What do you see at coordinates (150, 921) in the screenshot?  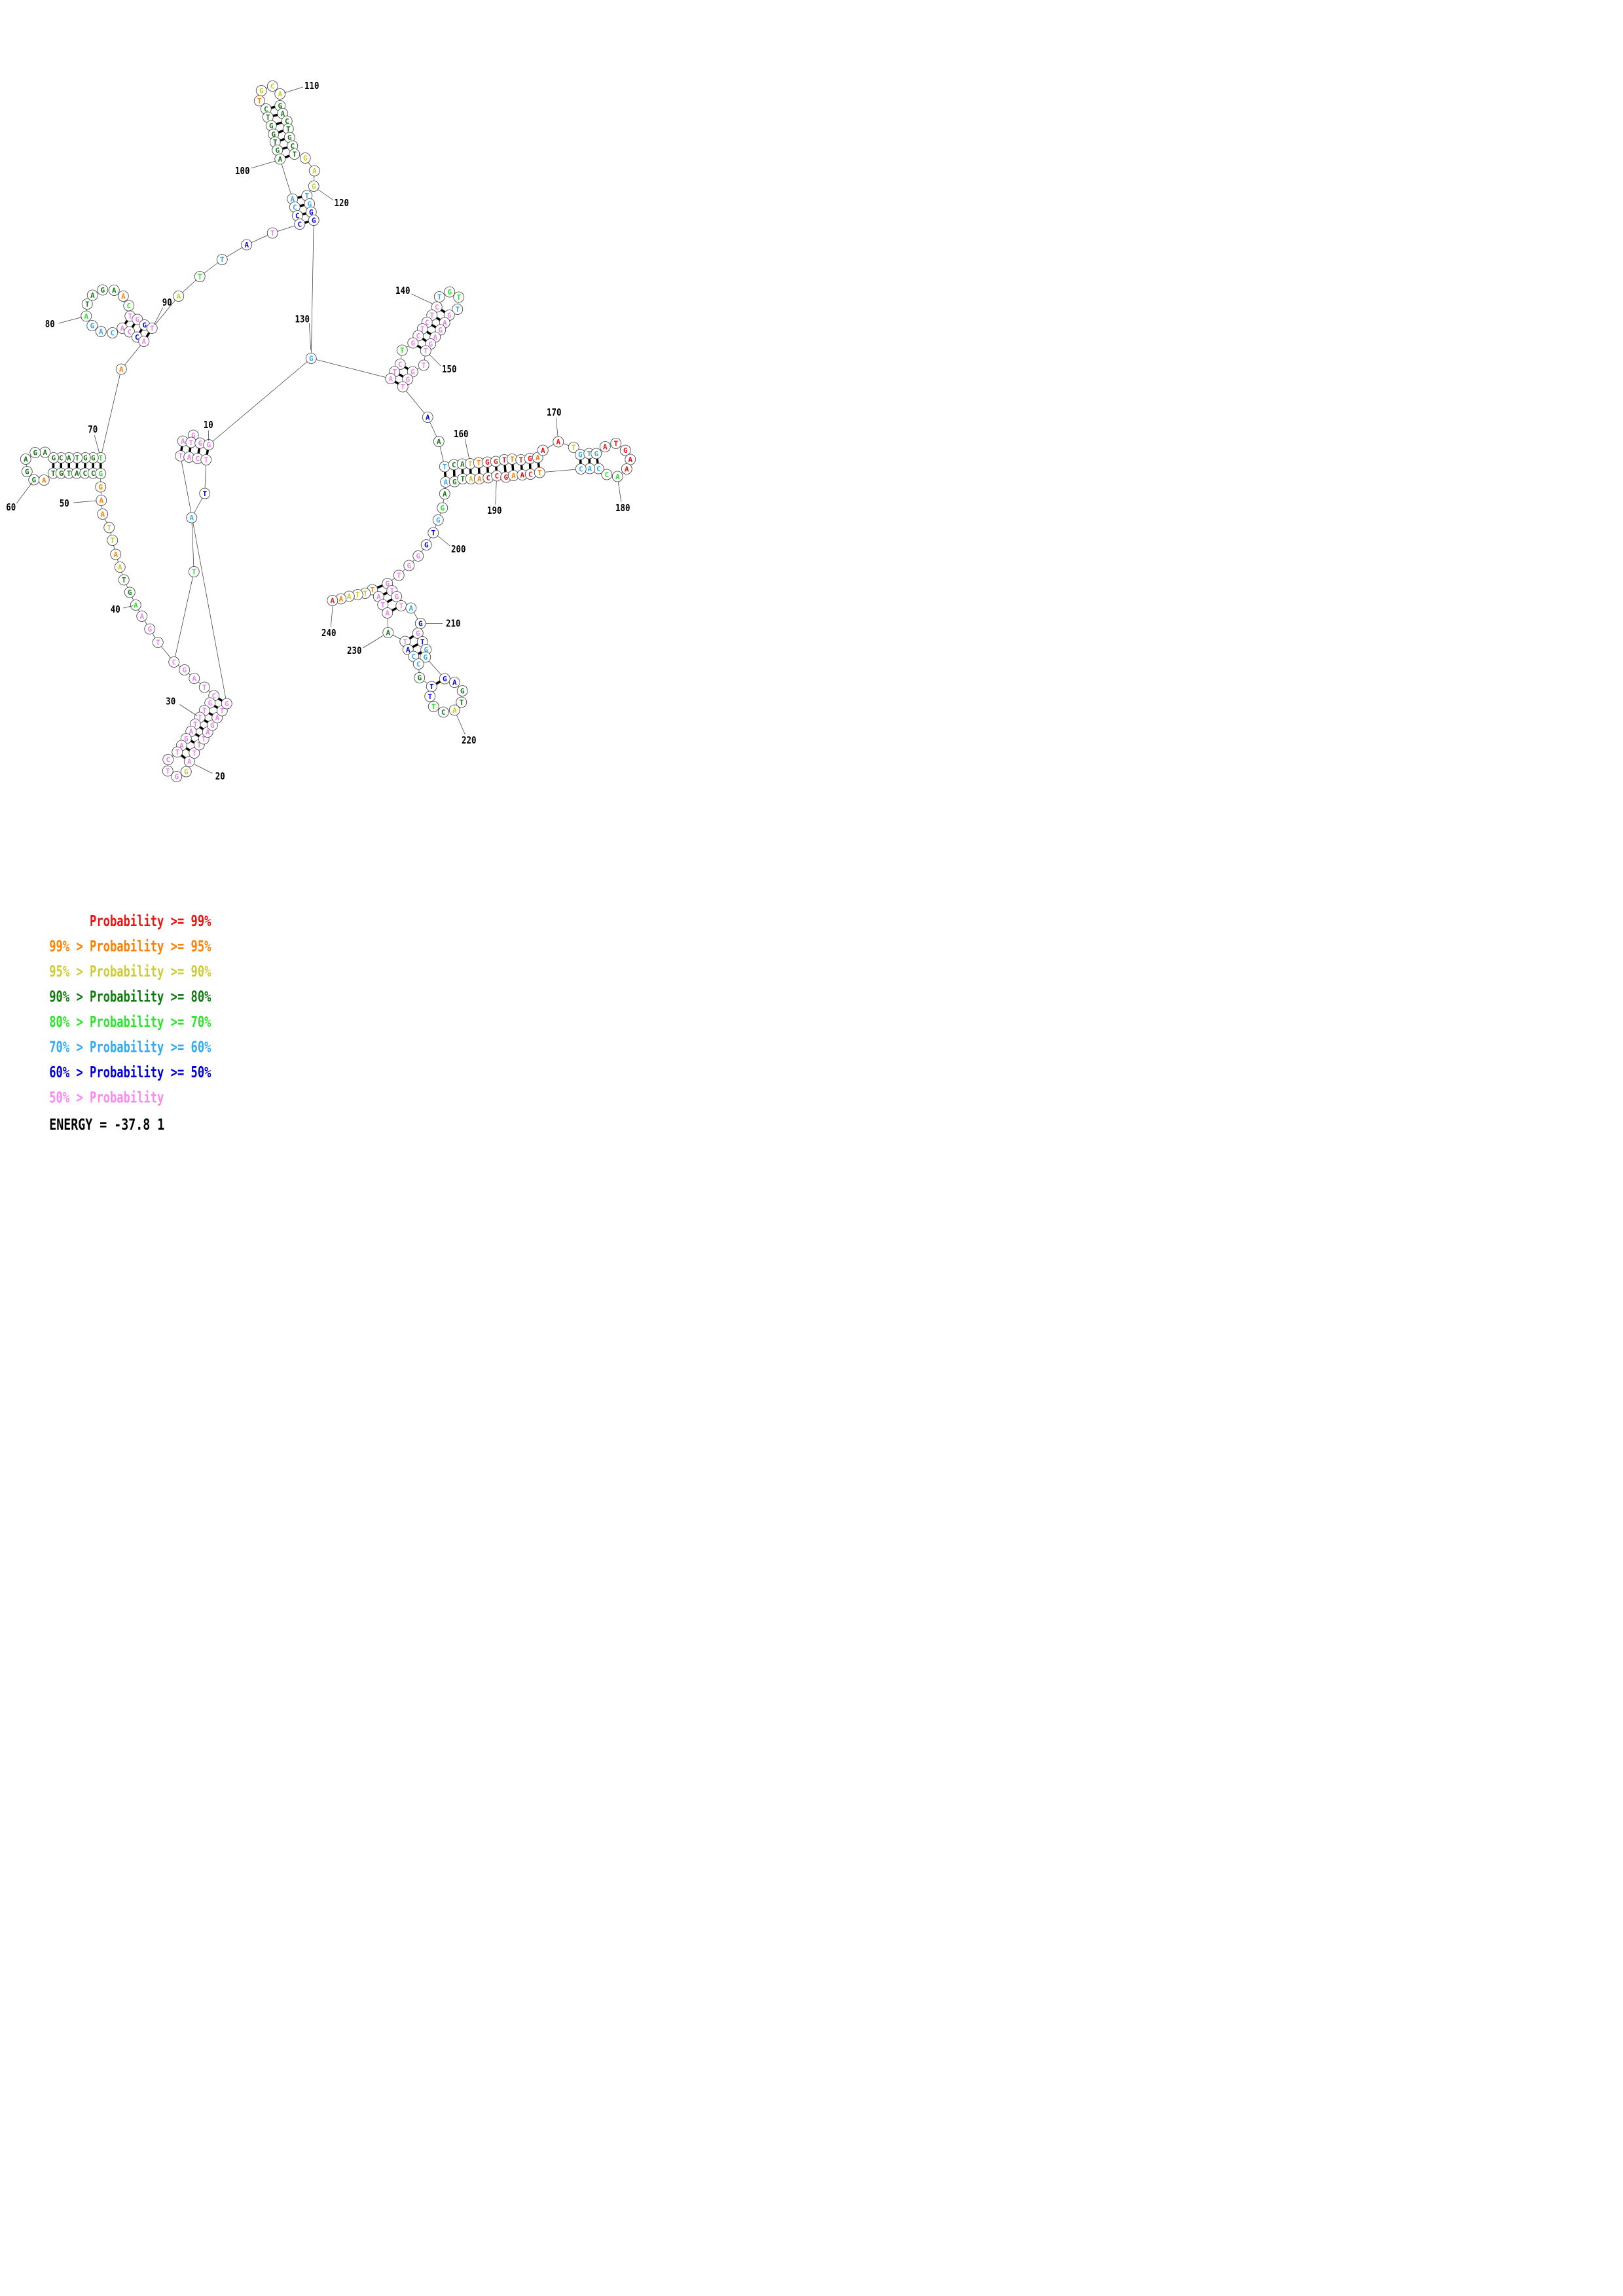 I see `legend-line-text: Probability >= 99%` at bounding box center [150, 921].